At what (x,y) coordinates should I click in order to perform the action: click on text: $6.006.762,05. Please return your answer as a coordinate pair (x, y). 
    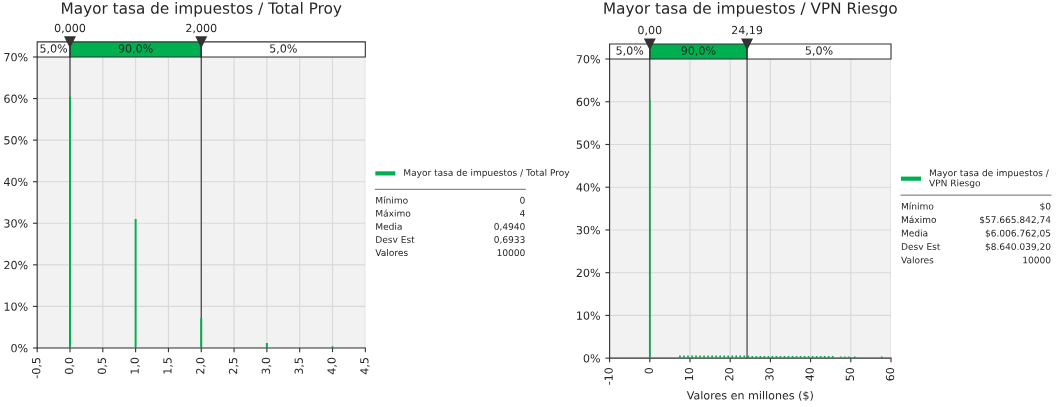
    Looking at the image, I should click on (1018, 233).